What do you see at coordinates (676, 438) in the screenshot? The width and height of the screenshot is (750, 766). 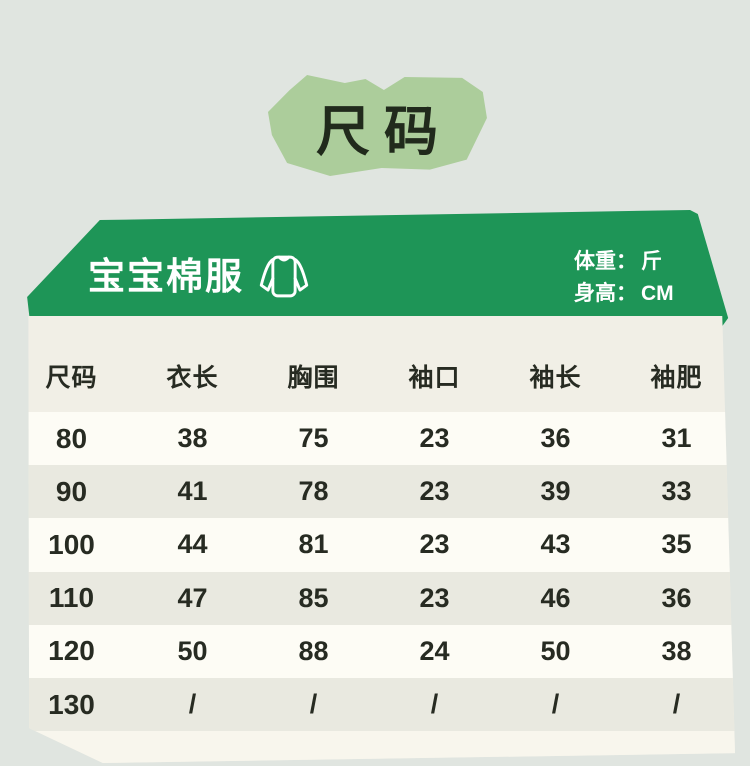 I see `table-cell: 31` at bounding box center [676, 438].